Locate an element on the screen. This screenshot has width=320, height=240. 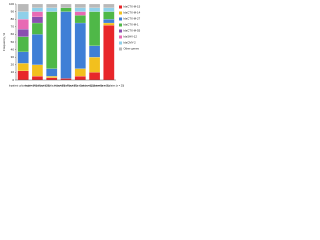
legend-label: blaCTX-M-27 is located at coordinates (132, 19).